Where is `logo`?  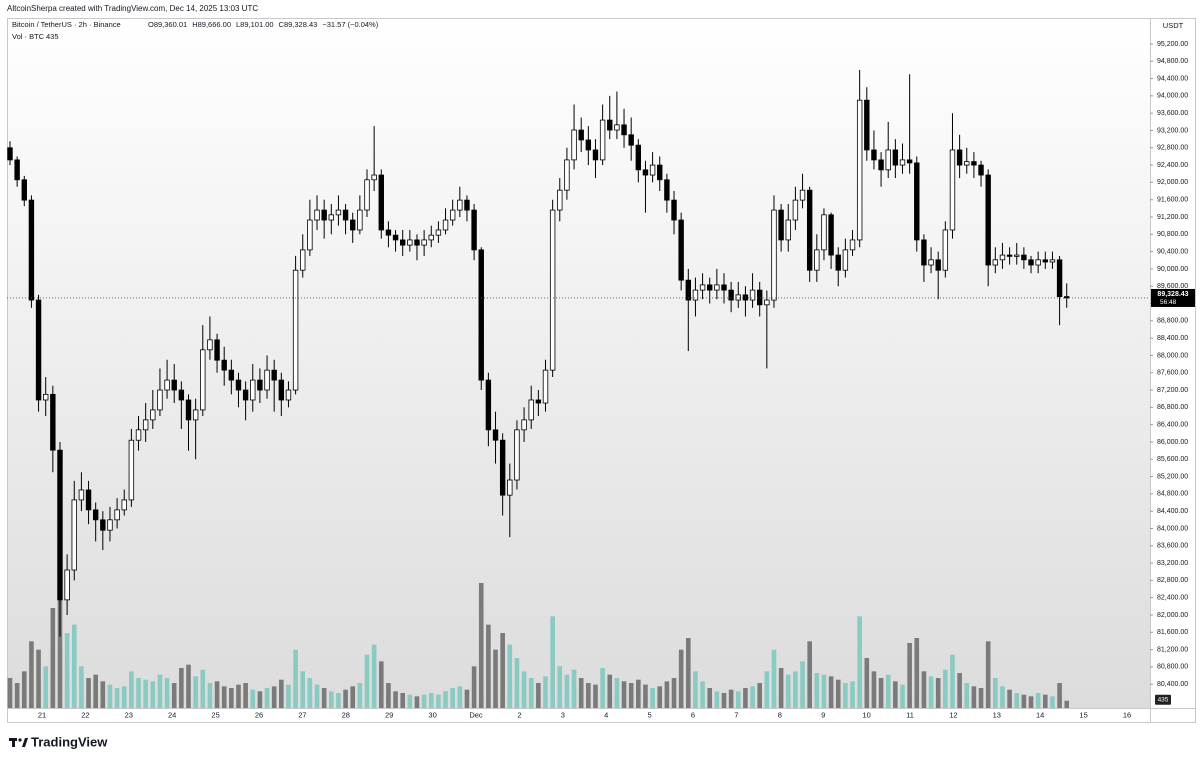 logo is located at coordinates (18, 742).